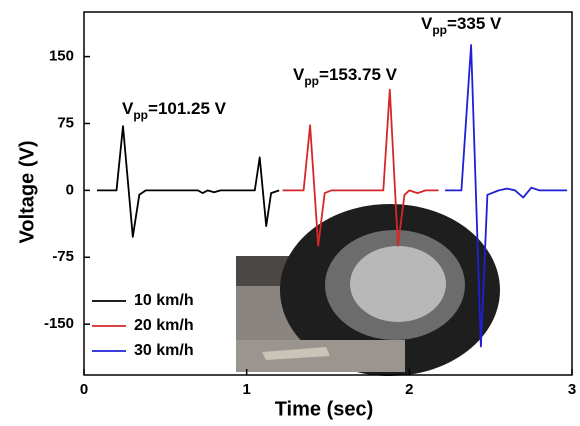 Image resolution: width=580 pixels, height=426 pixels. I want to click on annotation-rest: =153.75 V, so click(358, 74).